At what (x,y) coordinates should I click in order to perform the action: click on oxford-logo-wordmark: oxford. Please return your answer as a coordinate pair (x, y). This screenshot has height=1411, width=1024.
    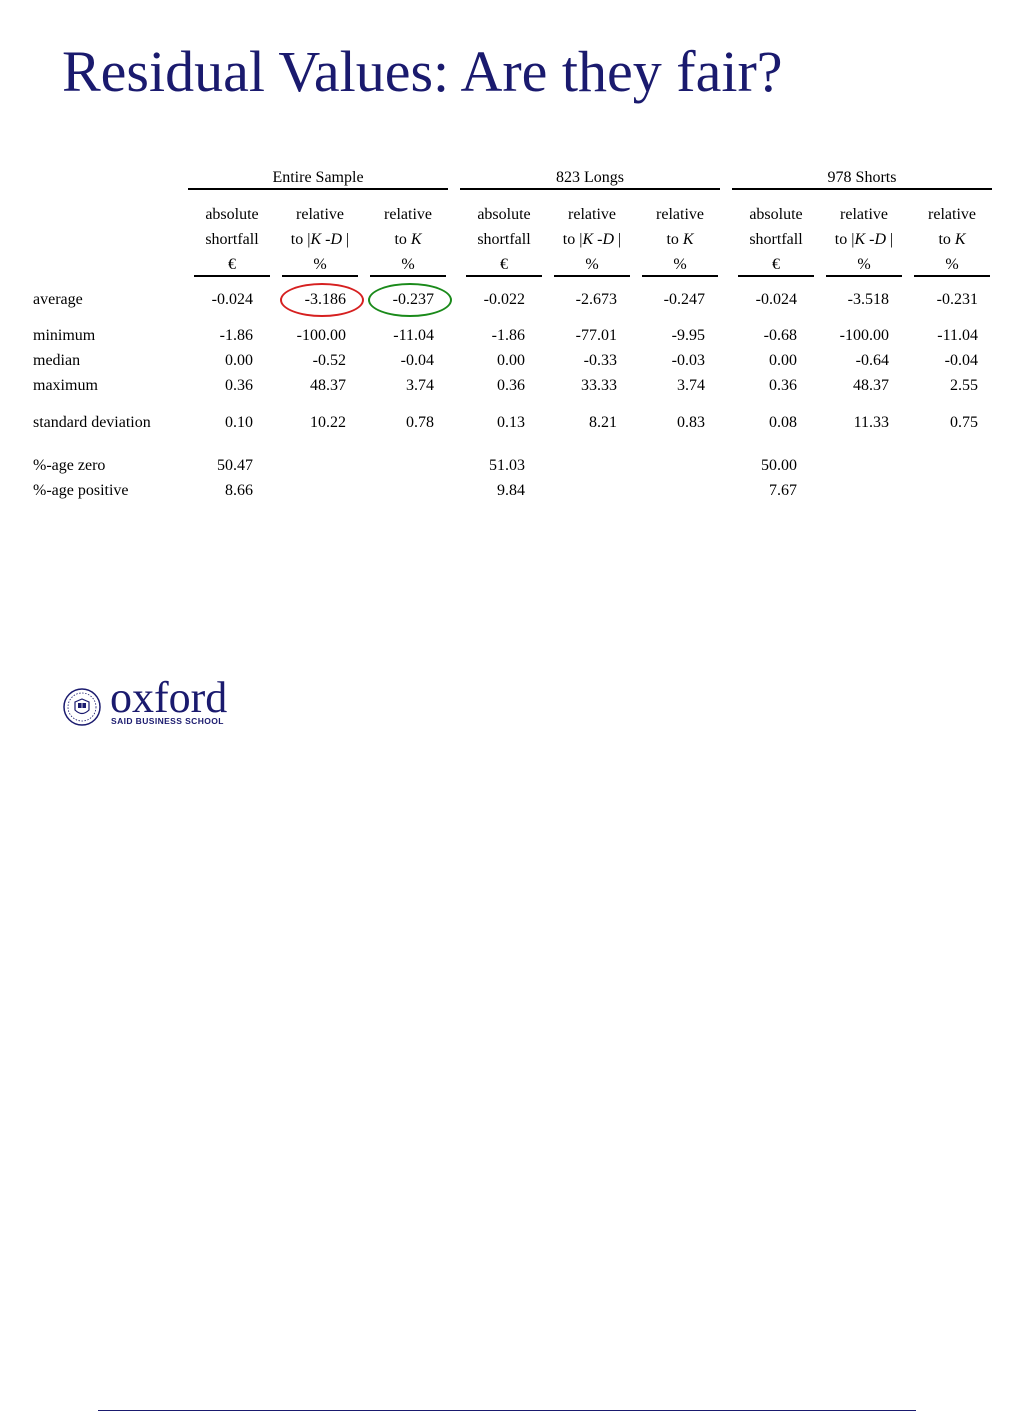
    Looking at the image, I should click on (169, 697).